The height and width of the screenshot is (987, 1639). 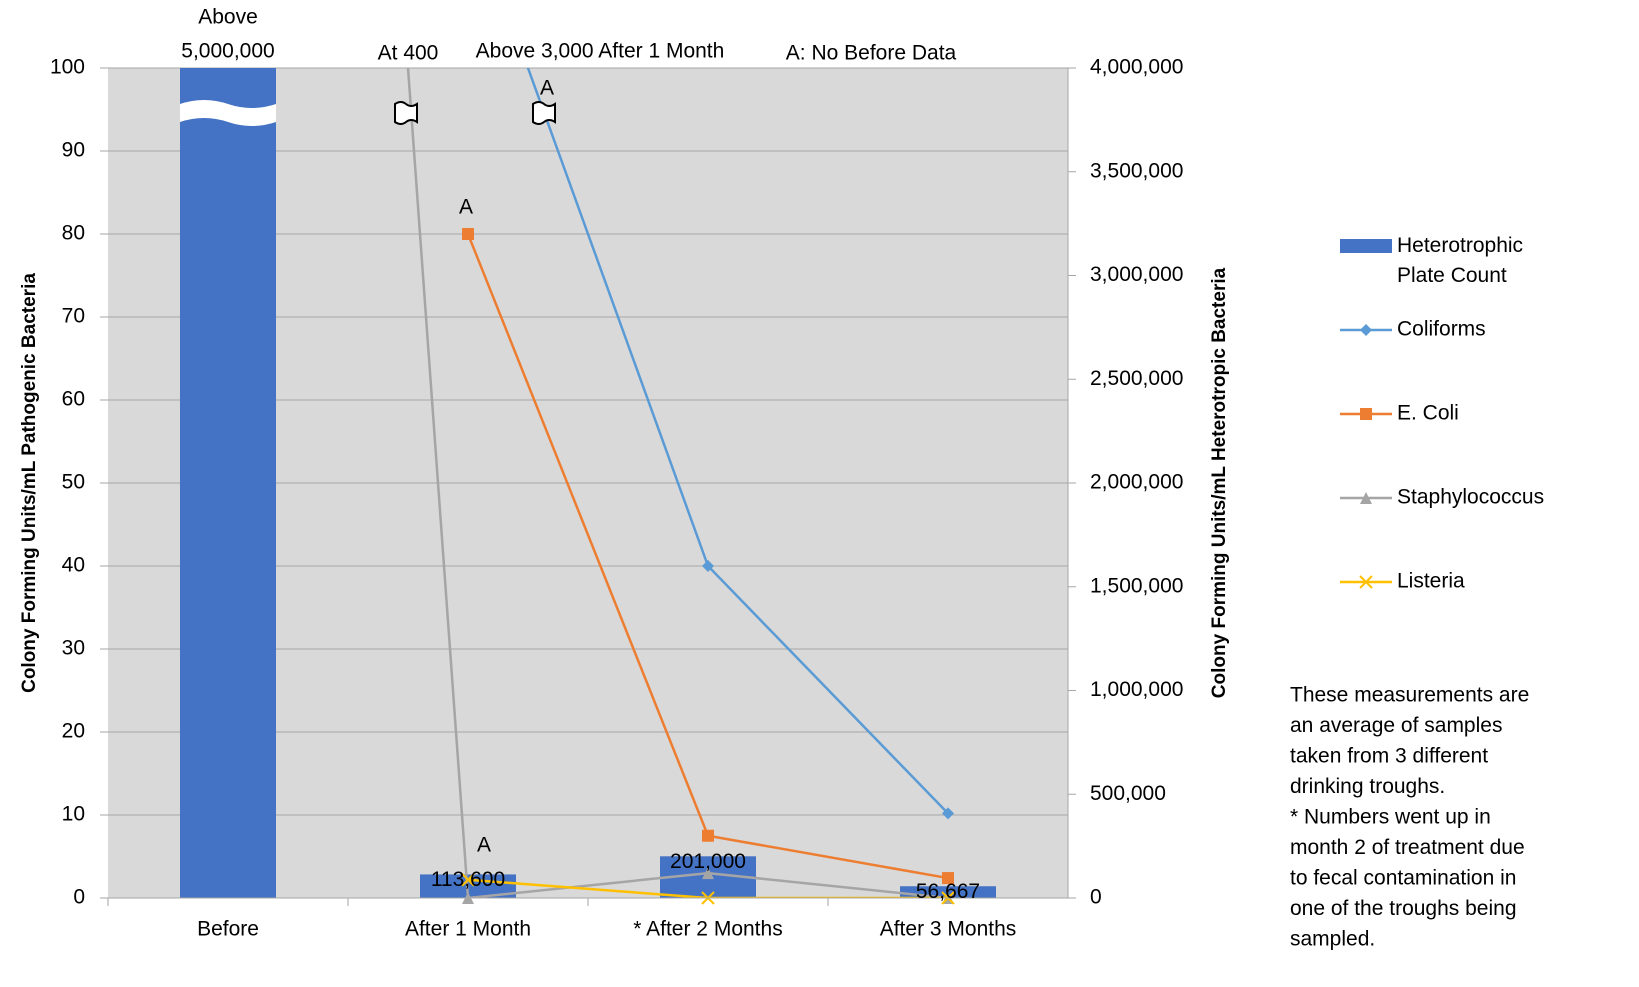 I want to click on note-line: * Numbers went up in, so click(x=1390, y=817).